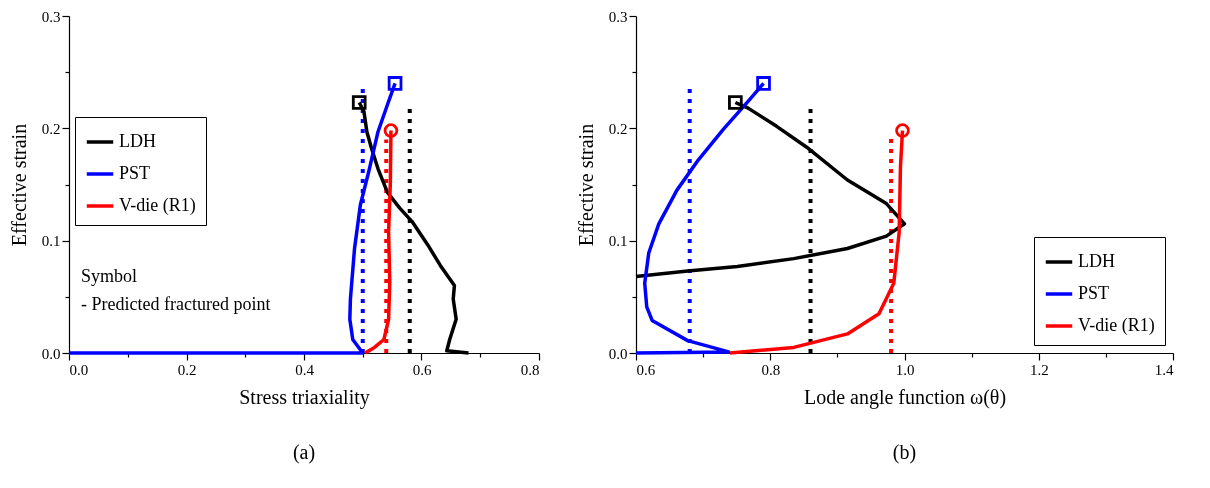  Describe the element at coordinates (304, 452) in the screenshot. I see `text: (a)` at that location.